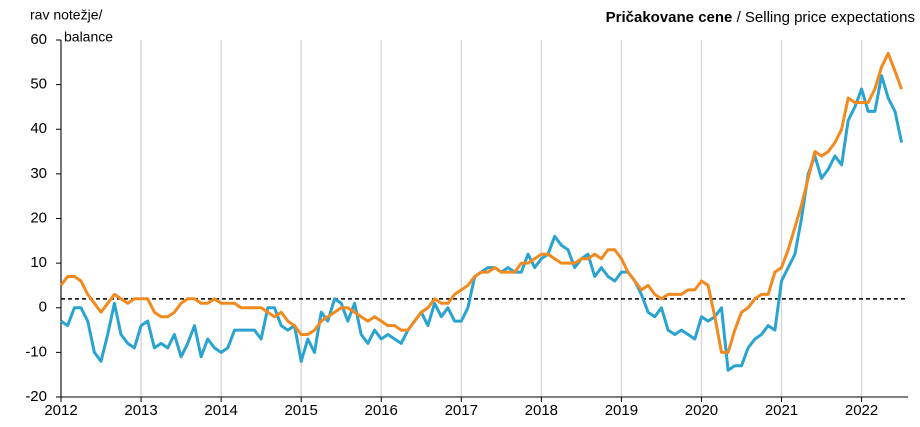 The image size is (920, 427). I want to click on x-tick-label: 2012, so click(60, 410).